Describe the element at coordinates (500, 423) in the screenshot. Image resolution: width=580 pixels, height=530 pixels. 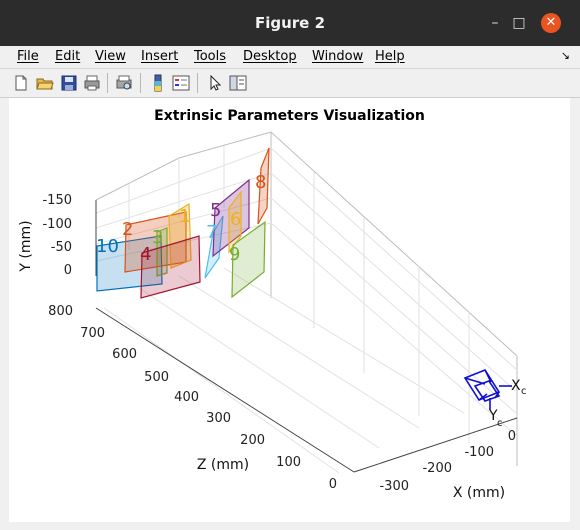
I see `camera-y-axis-subscript: c` at that location.